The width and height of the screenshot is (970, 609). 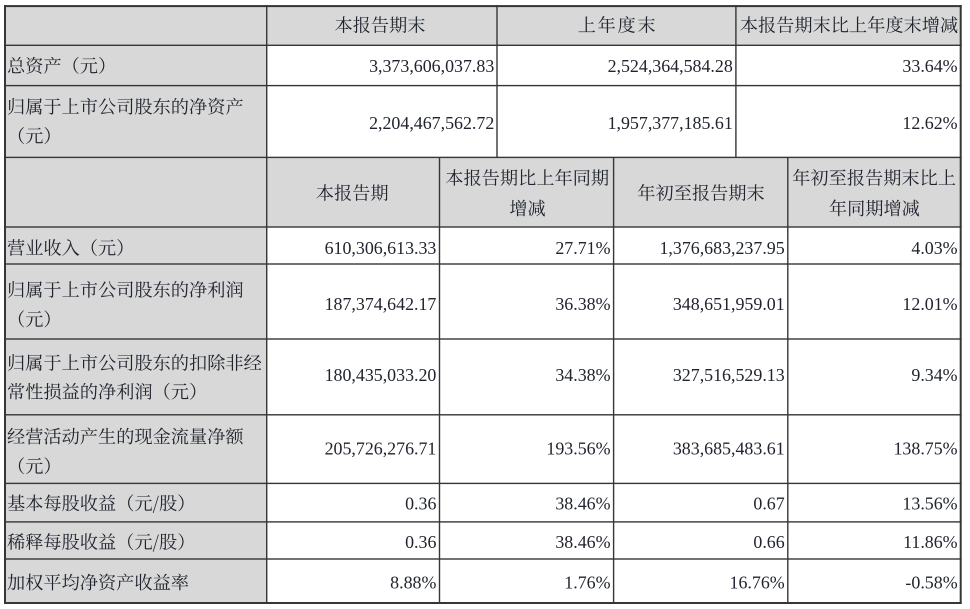 What do you see at coordinates (929, 304) in the screenshot?
I see `svg-text: 12.01%` at bounding box center [929, 304].